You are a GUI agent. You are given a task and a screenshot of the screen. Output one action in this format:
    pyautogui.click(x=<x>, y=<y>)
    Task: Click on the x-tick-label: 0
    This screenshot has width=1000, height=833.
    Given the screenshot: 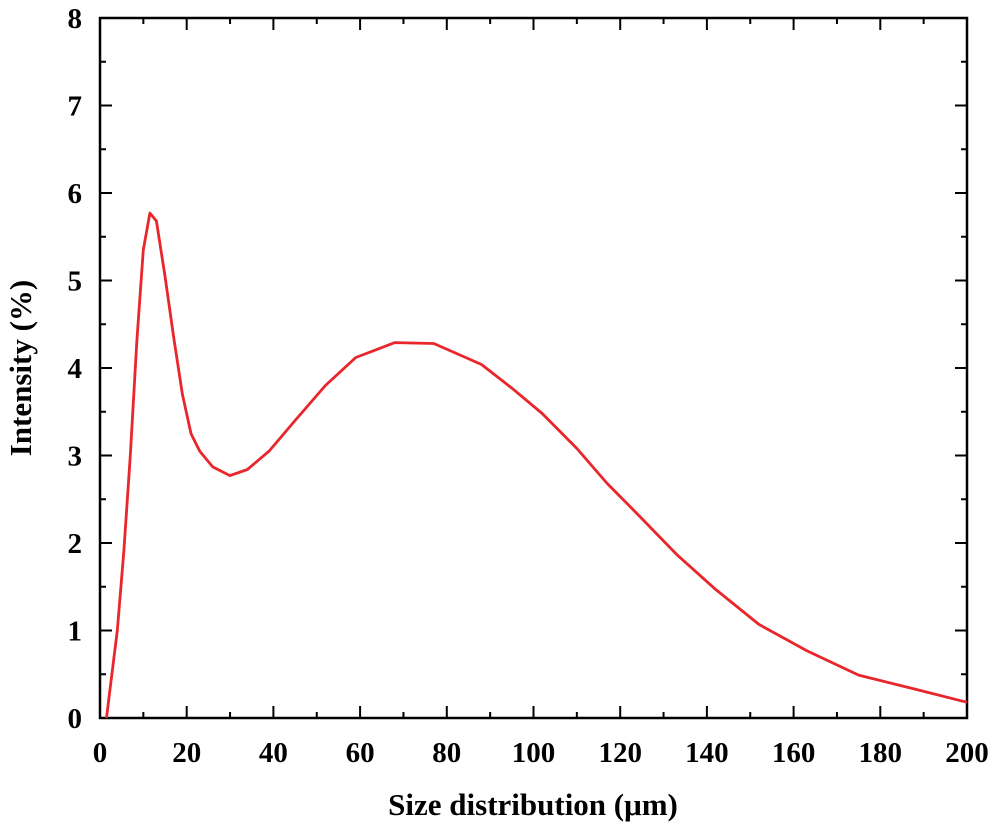 What is the action you would take?
    pyautogui.click(x=100, y=753)
    